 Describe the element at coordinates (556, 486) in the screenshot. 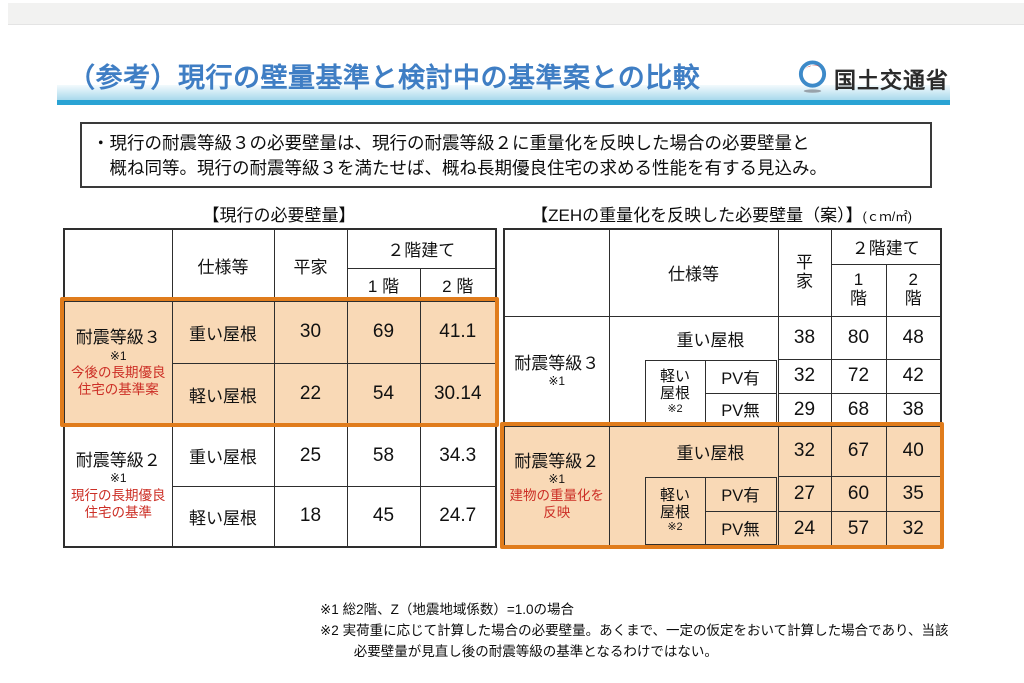

I see `row-group-label-grade2: 耐震等級２ ※1 建物の重量化を 反映` at that location.